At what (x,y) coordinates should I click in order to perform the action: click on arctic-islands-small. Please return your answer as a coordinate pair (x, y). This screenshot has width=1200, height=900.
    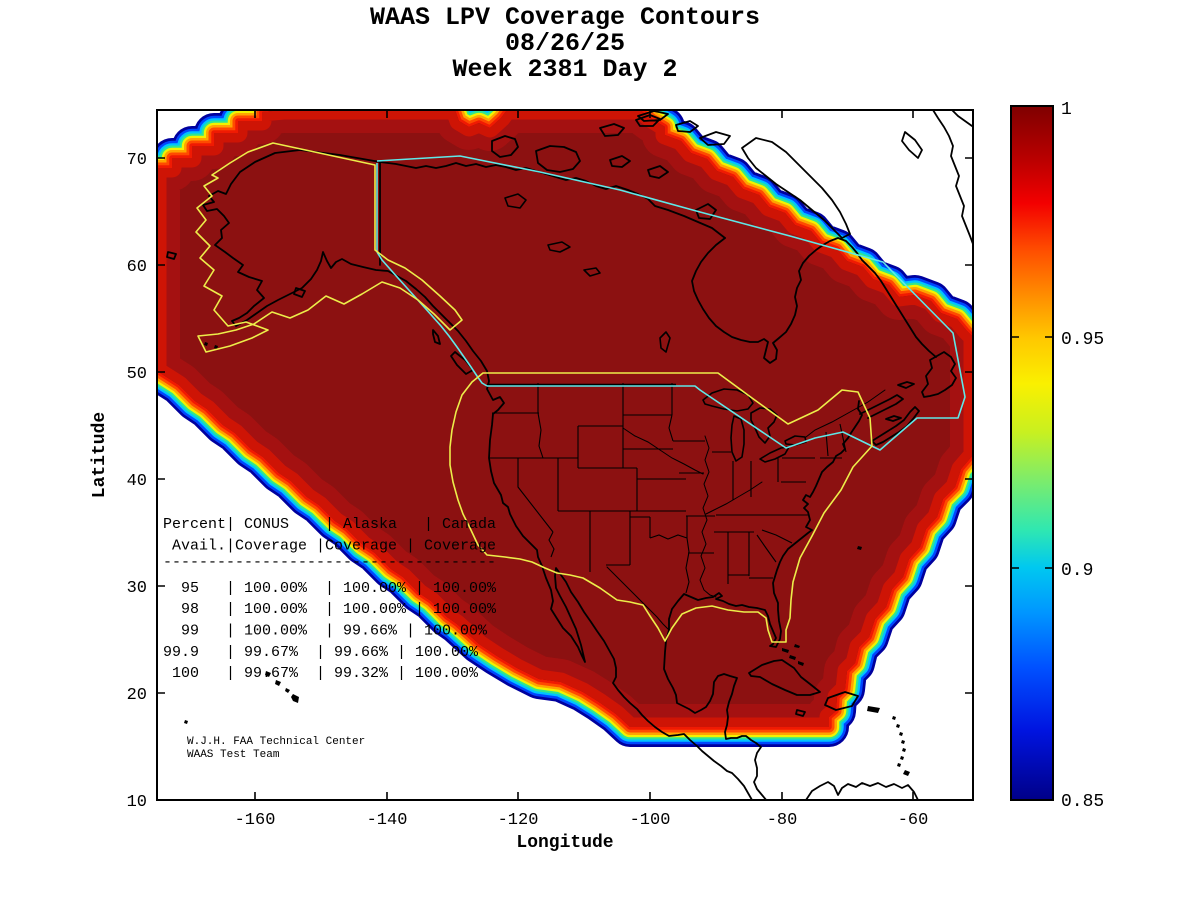
    Looking at the image, I should click on (761, 165).